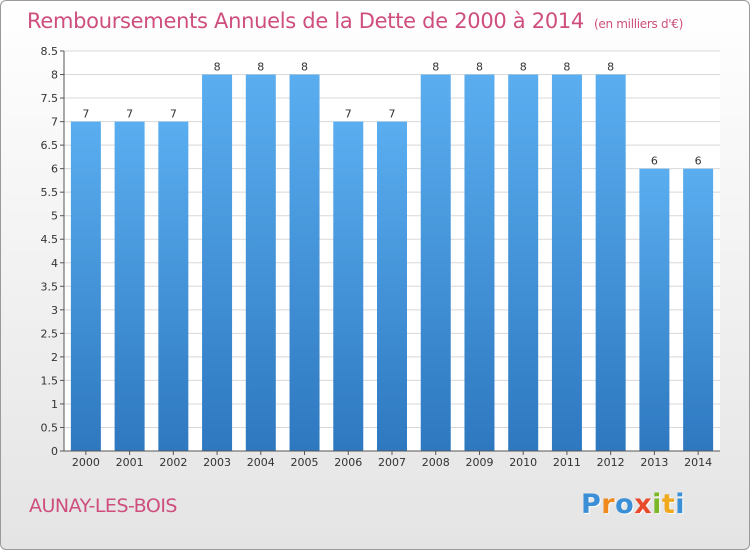 This screenshot has height=550, width=750. What do you see at coordinates (54, 357) in the screenshot?
I see `y-tick-label: 2` at bounding box center [54, 357].